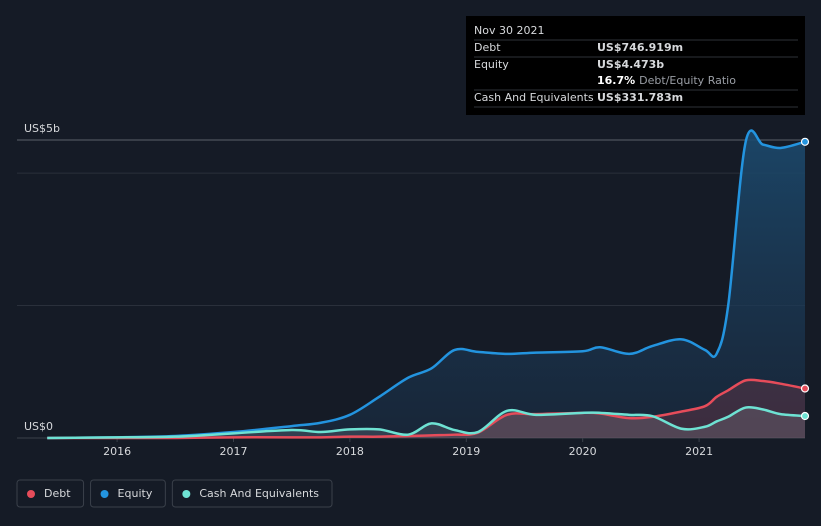 The image size is (821, 526). I want to click on tooltip-bg, so click(635, 65).